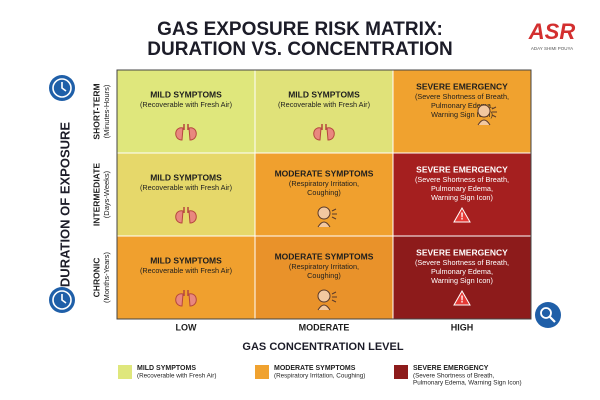 The image size is (600, 400). What do you see at coordinates (64, 204) in the screenshot?
I see `y-axis-title: DURATION OF EXPOSURE` at bounding box center [64, 204].